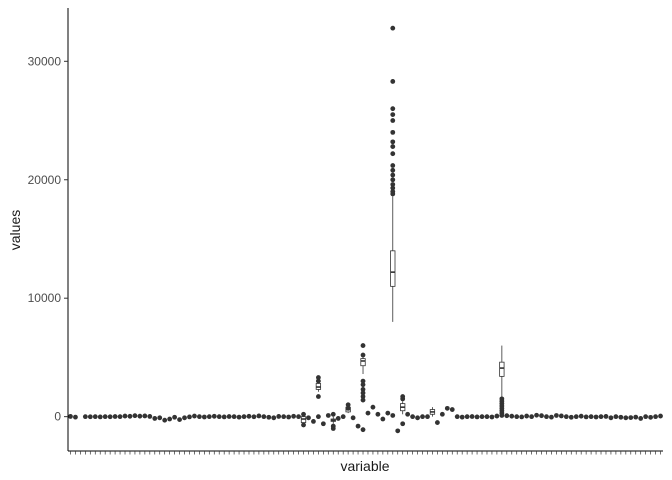 The width and height of the screenshot is (672, 480). Describe the element at coordinates (57, 417) in the screenshot. I see `y-tick-label: 0` at that location.